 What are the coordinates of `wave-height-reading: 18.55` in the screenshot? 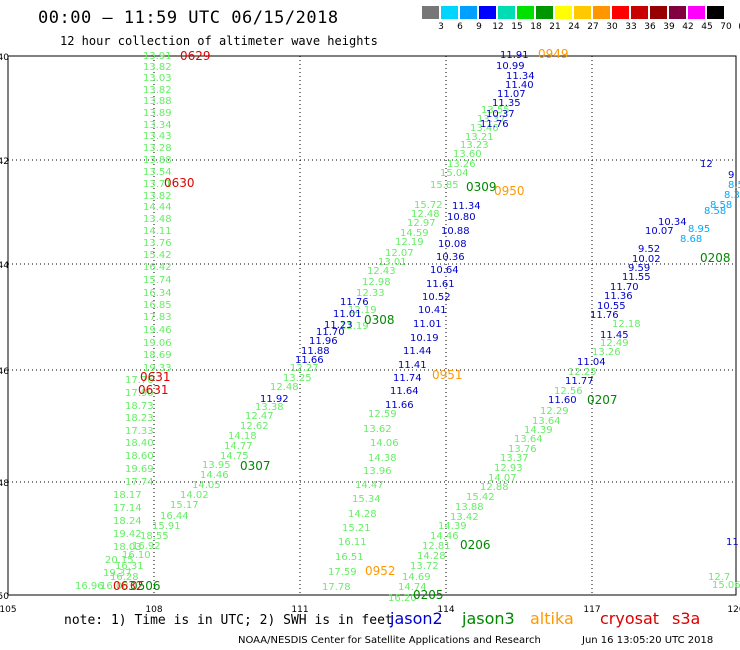 It's located at (154, 536).